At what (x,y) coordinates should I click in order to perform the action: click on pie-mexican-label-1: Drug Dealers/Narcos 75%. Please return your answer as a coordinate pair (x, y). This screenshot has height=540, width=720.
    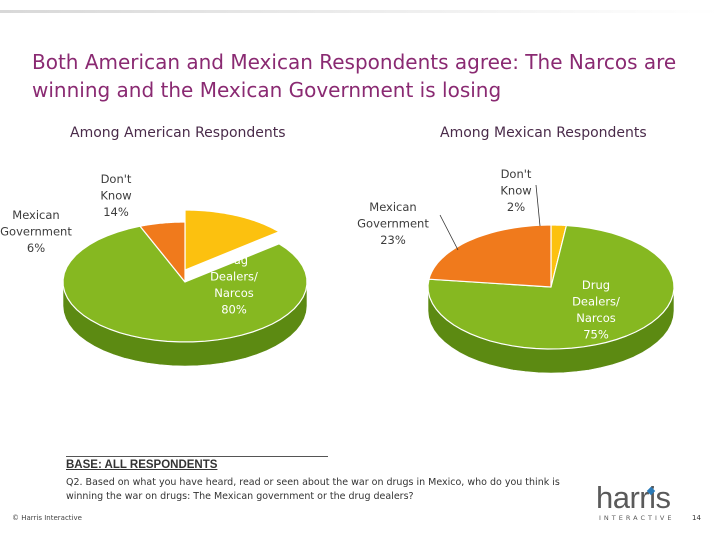
    Looking at the image, I should click on (596, 310).